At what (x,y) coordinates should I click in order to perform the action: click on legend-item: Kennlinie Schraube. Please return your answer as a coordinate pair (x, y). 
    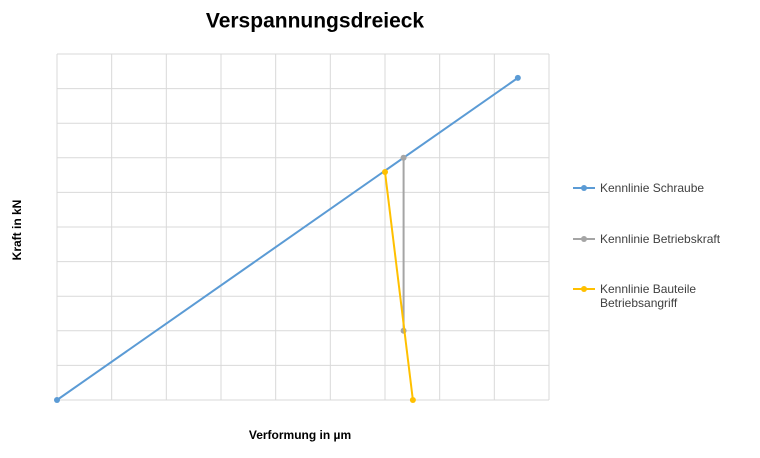
    Looking at the image, I should click on (658, 188).